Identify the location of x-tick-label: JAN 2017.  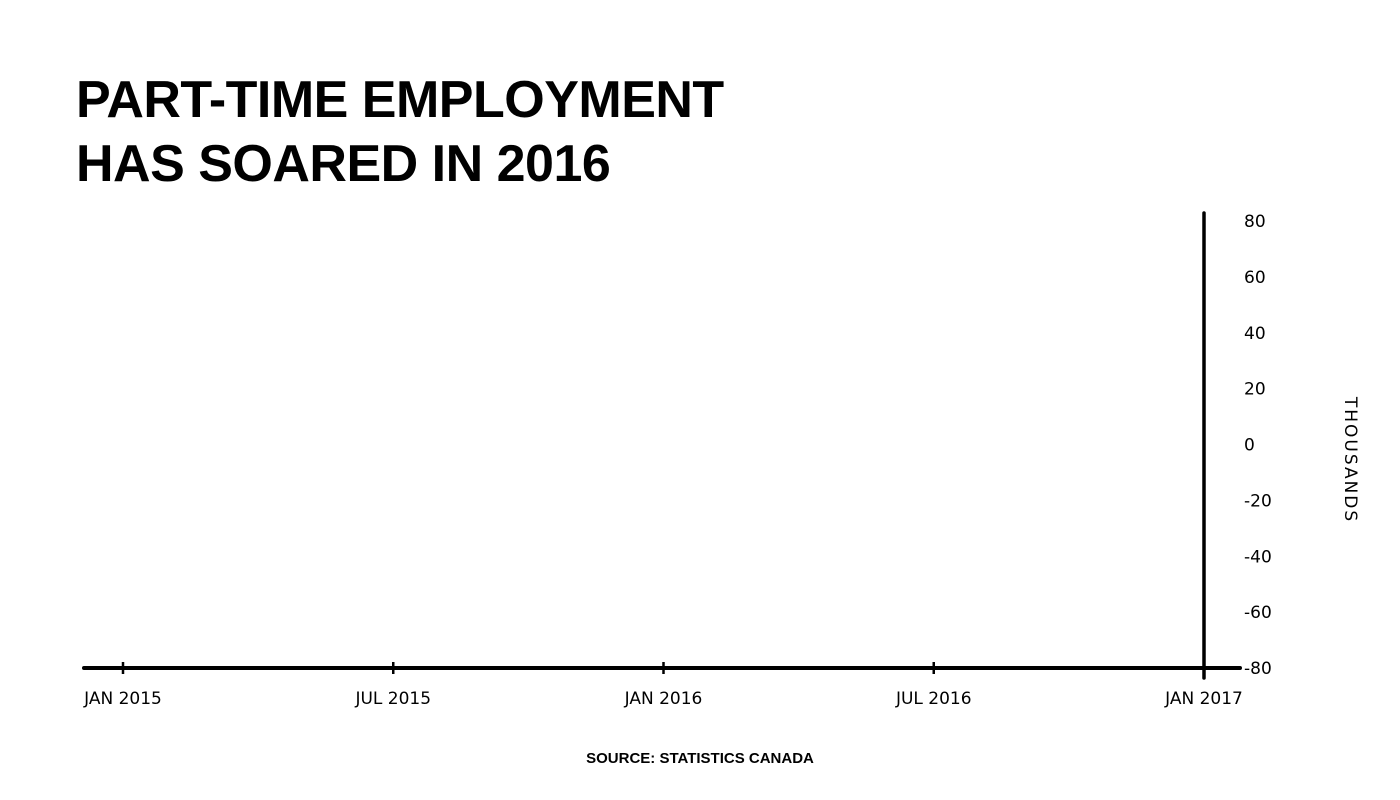
(1203, 699).